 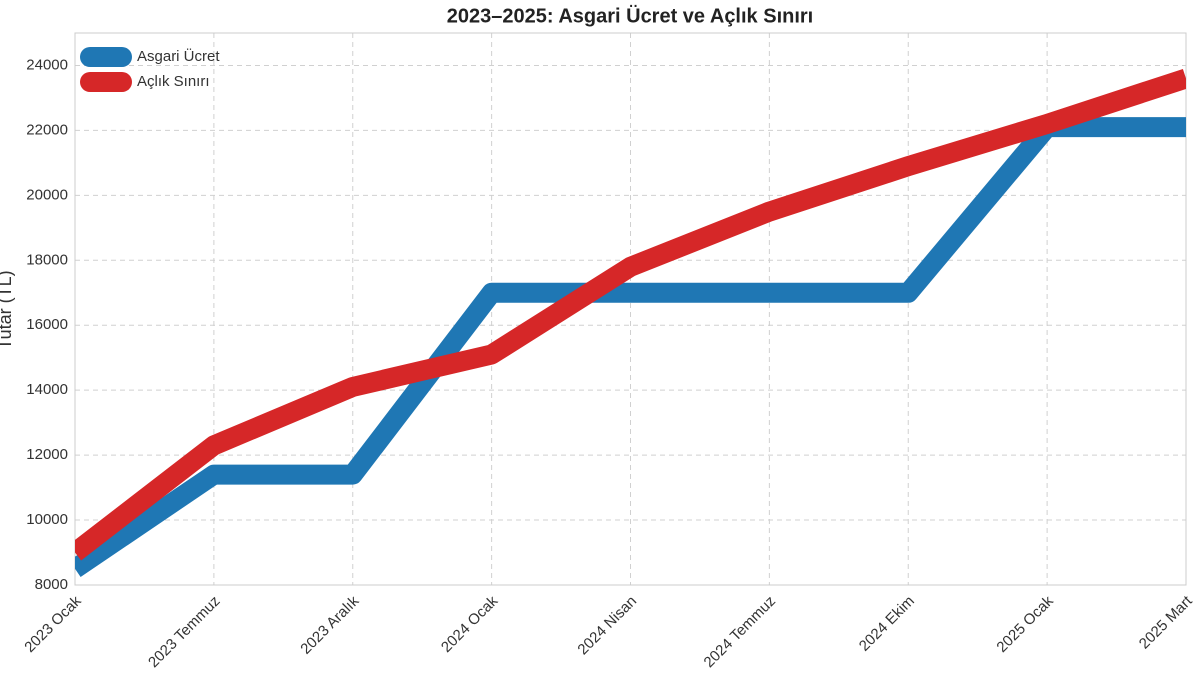 What do you see at coordinates (47, 389) in the screenshot?
I see `y-tick-label: 14000` at bounding box center [47, 389].